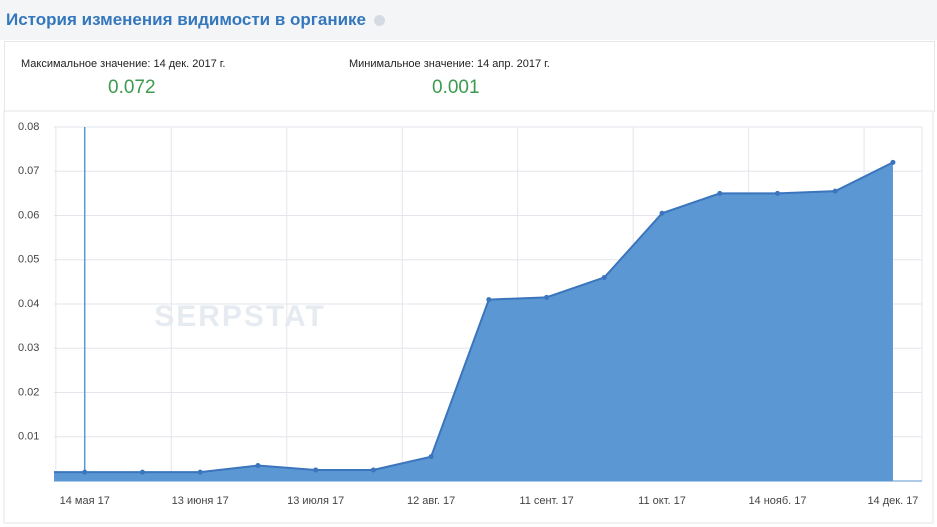  Describe the element at coordinates (132, 87) in the screenshot. I see `max-value: 0.072` at that location.